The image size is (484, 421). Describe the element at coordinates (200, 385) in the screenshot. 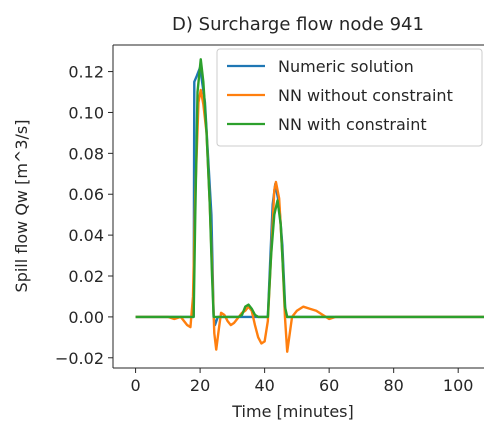

I see `x-tick-label: 20` at that location.